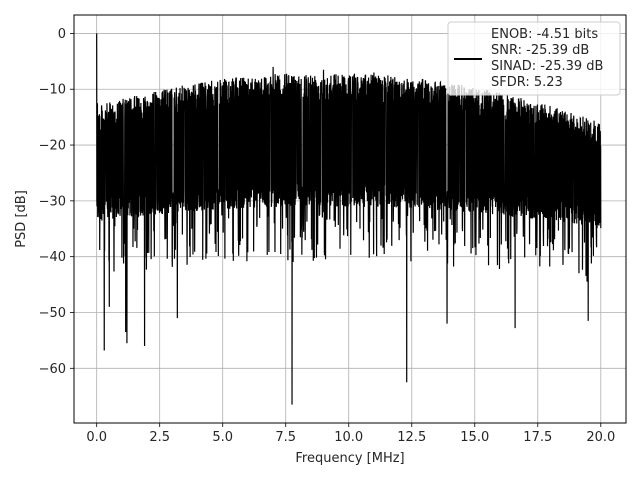 This screenshot has height=480, width=640. I want to click on x-tick-label: 2.5, so click(159, 437).